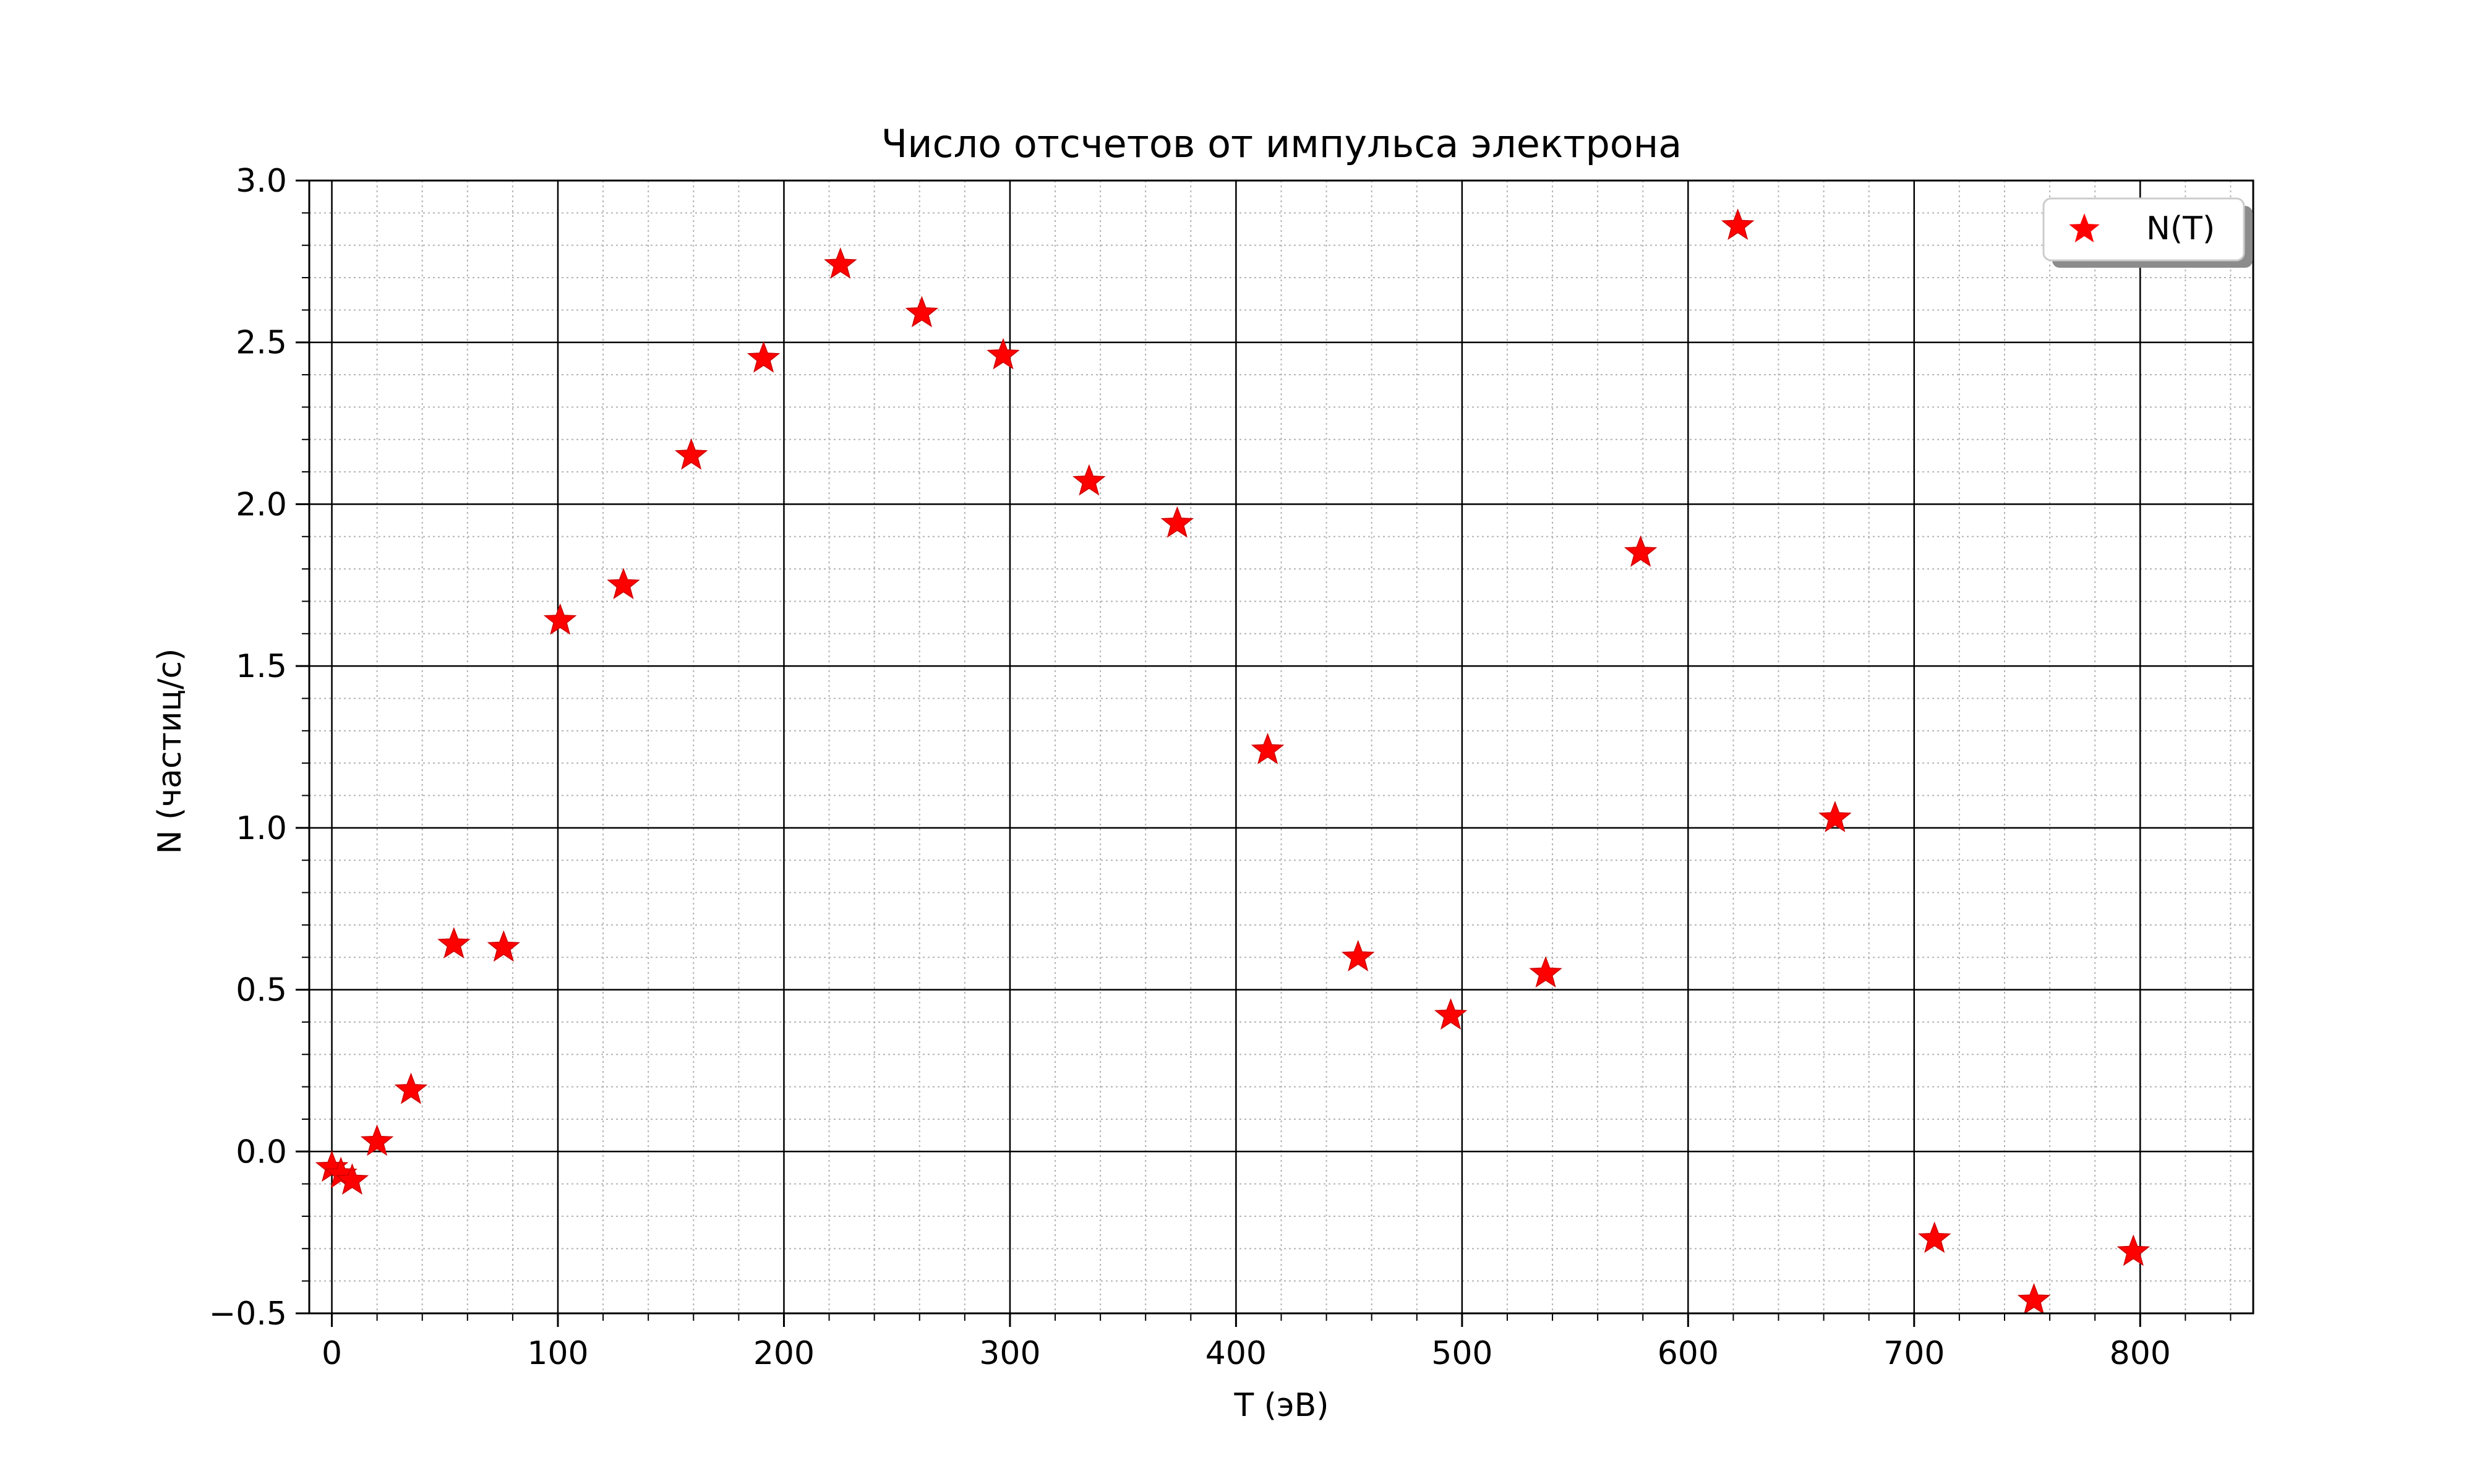 This screenshot has height=1484, width=2474. Describe the element at coordinates (261, 343) in the screenshot. I see `y-tick-label: 2.5` at that location.